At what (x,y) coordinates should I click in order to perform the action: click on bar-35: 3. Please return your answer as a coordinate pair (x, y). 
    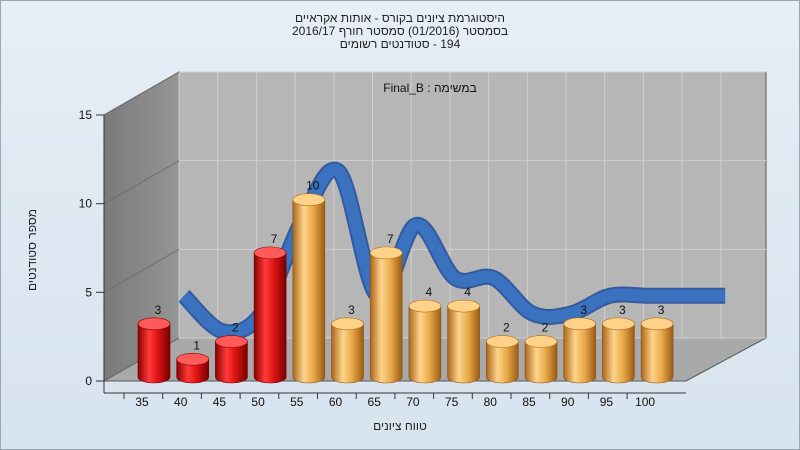
    Looking at the image, I should click on (154, 343).